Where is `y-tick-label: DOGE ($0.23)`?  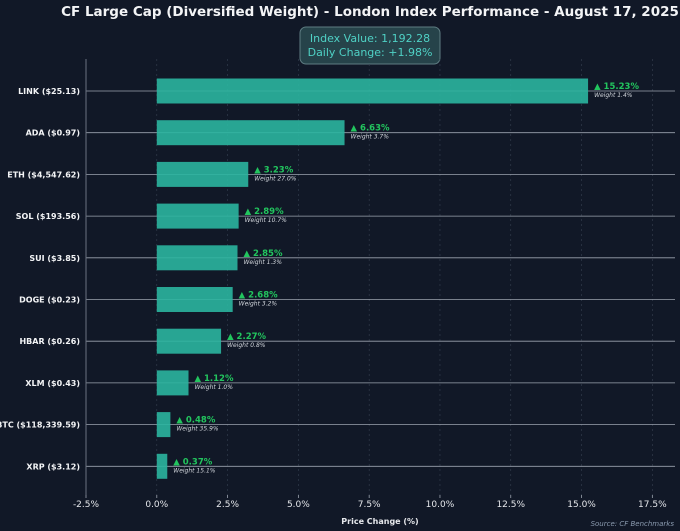 y-tick-label: DOGE ($0.23) is located at coordinates (49, 300).